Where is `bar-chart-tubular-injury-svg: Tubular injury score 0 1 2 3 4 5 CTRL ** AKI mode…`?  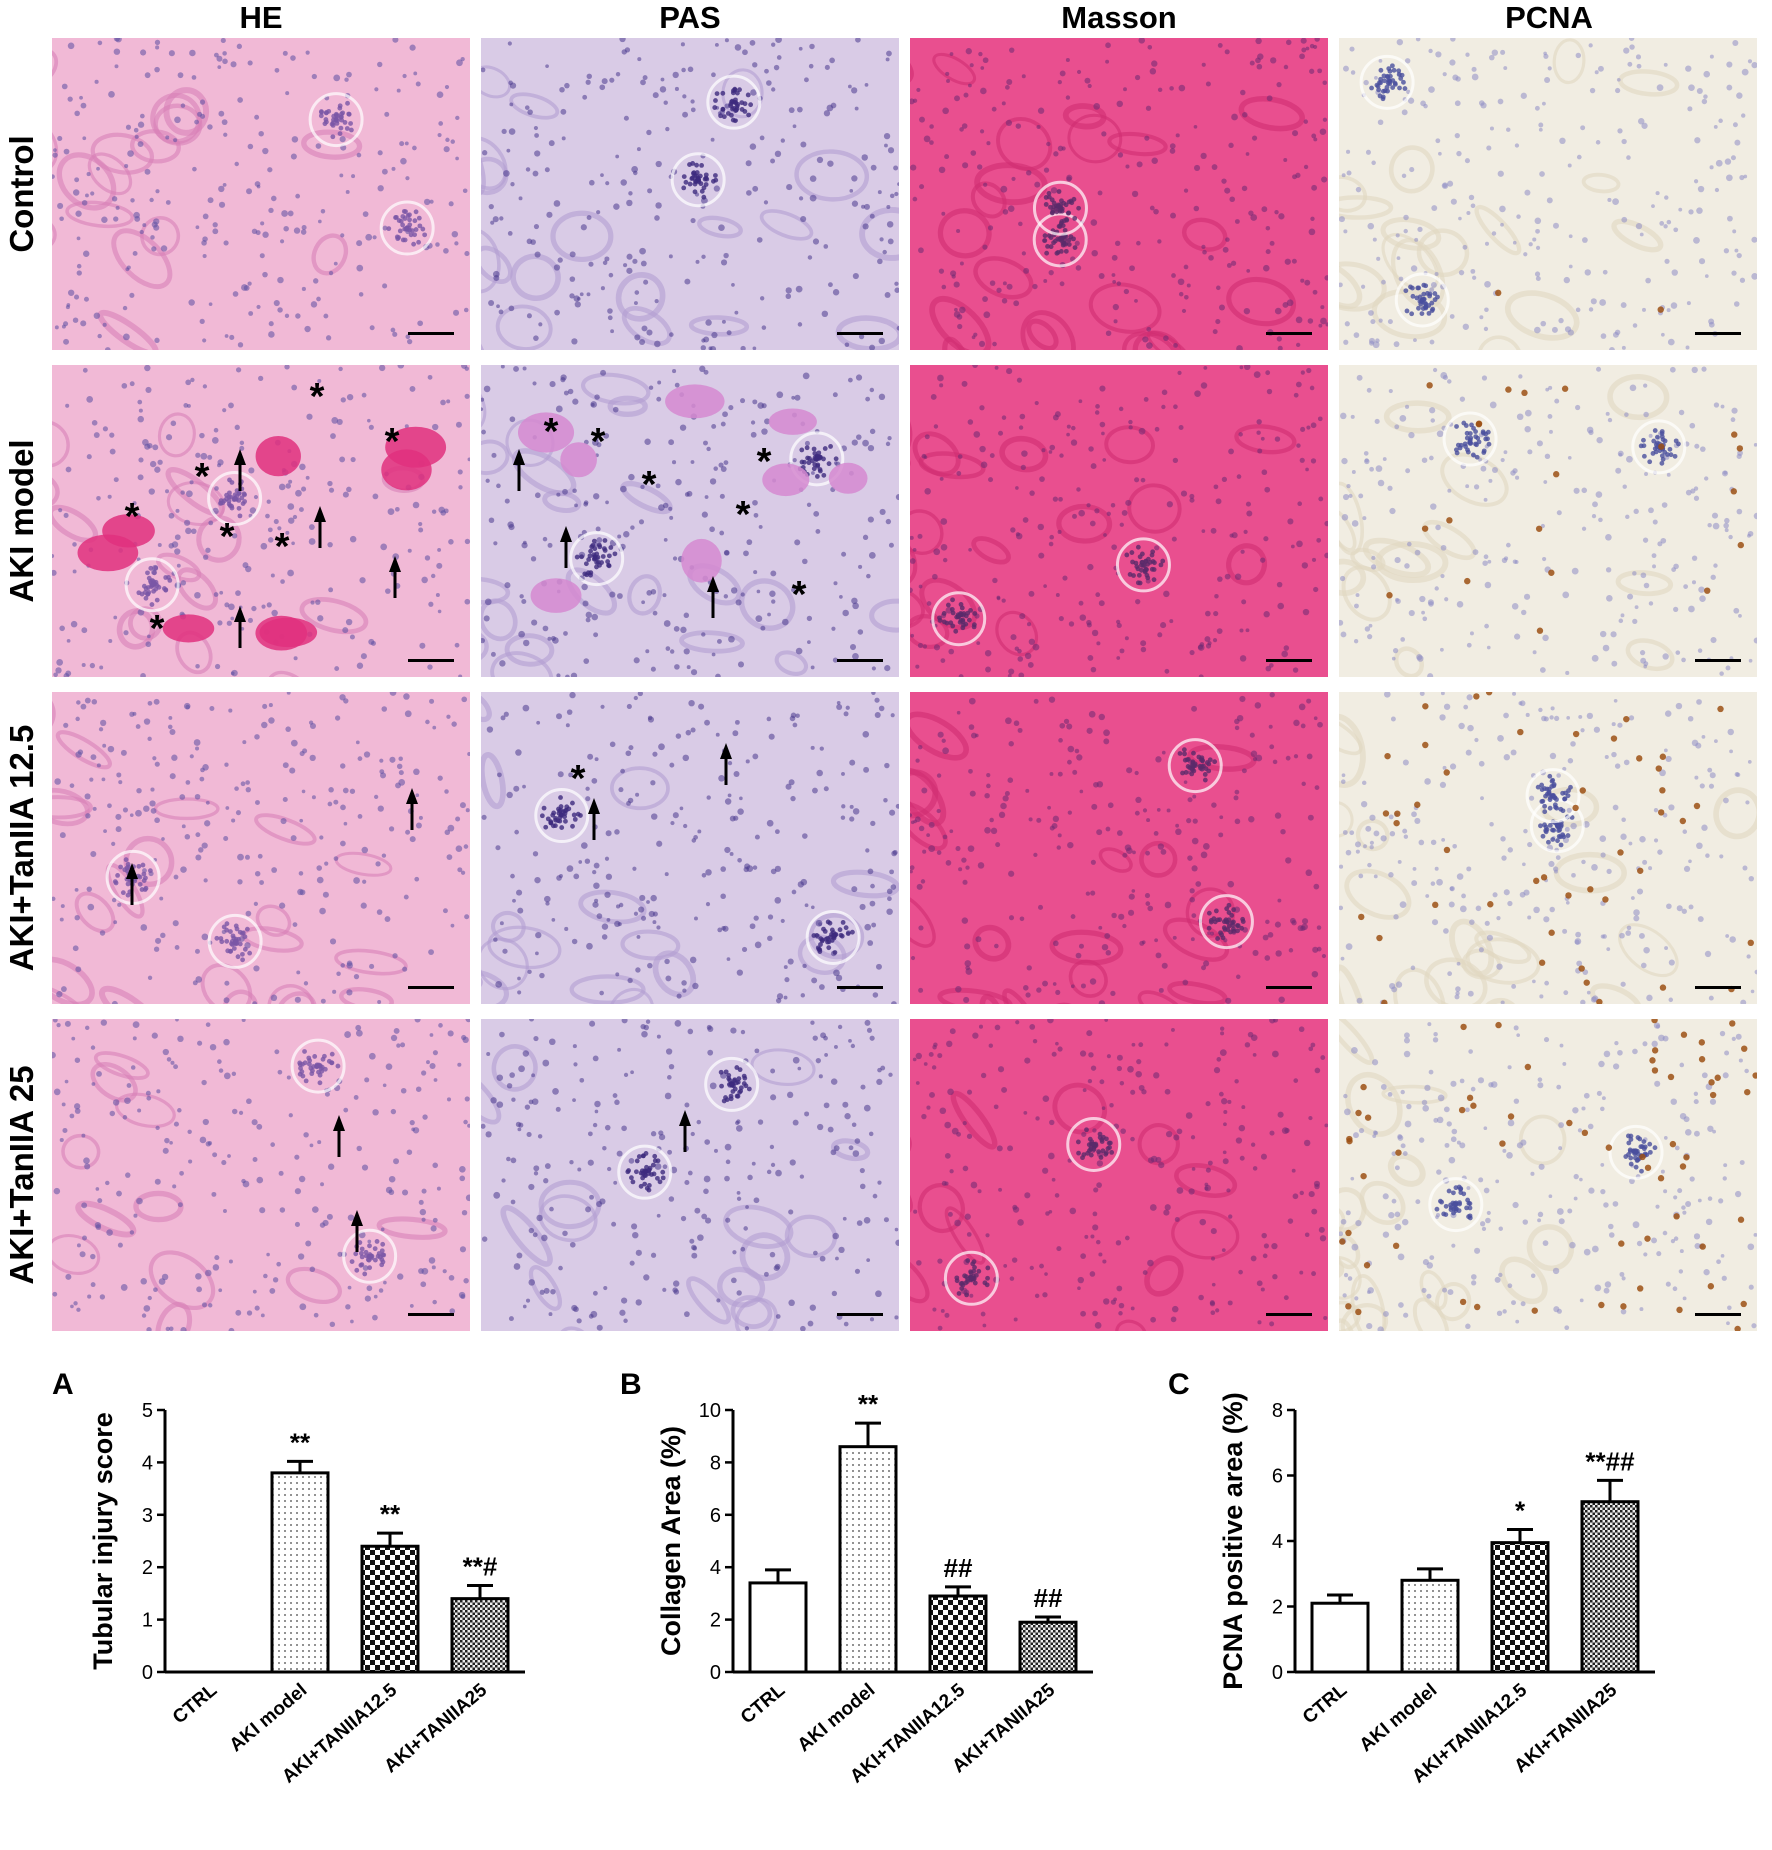 bar-chart-tubular-injury-svg: Tubular injury score 0 1 2 3 4 5 CTRL ** AKI mode… is located at coordinates (306, 1594).